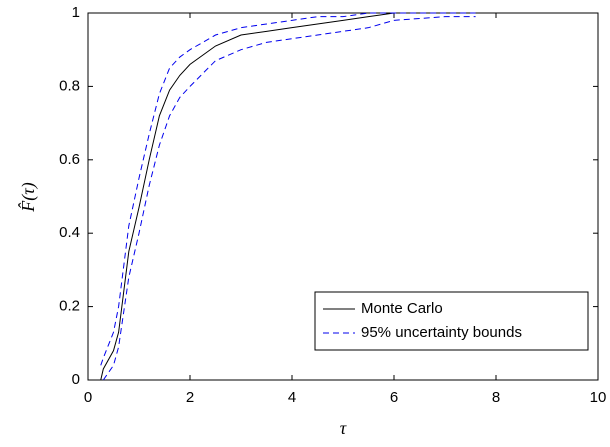 This screenshot has width=610, height=447. I want to click on y-axis-label: F̂(τ), so click(28, 197).